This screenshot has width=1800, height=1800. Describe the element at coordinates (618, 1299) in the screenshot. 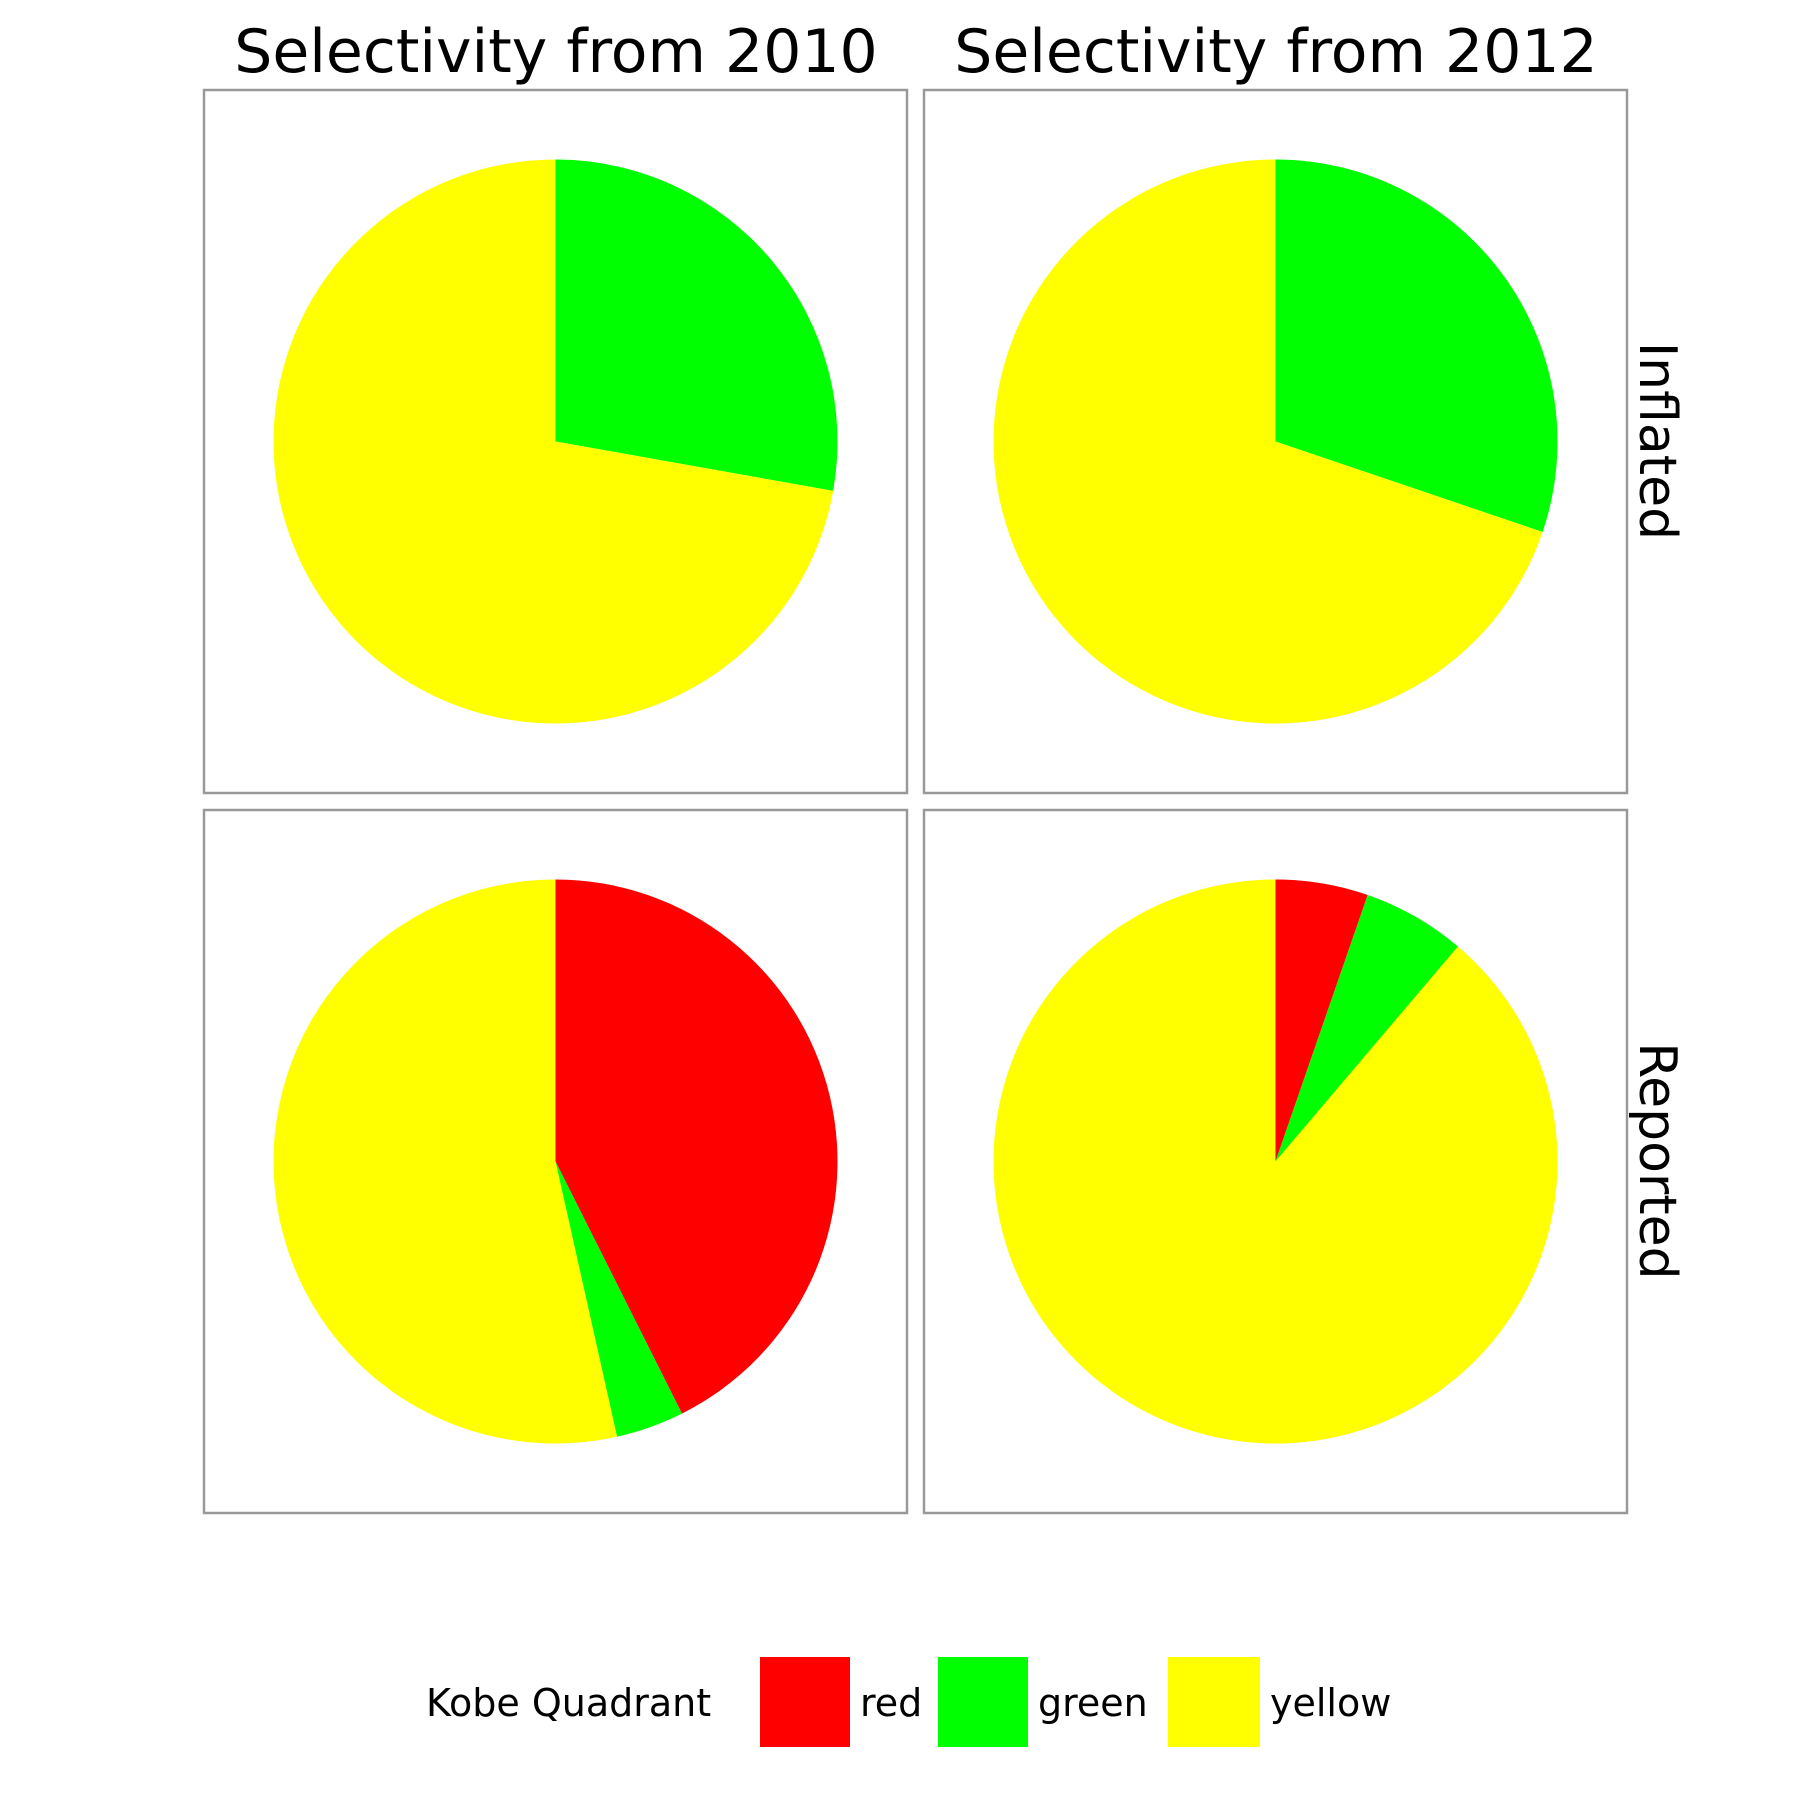

I see `panel-reported-selectivity-from-2010-slice-green` at that location.